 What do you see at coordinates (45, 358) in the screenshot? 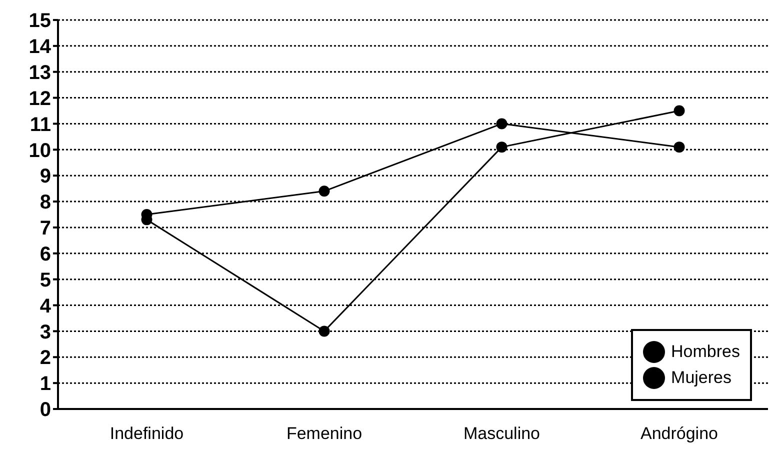
I see `y-tick-label: 2` at bounding box center [45, 358].